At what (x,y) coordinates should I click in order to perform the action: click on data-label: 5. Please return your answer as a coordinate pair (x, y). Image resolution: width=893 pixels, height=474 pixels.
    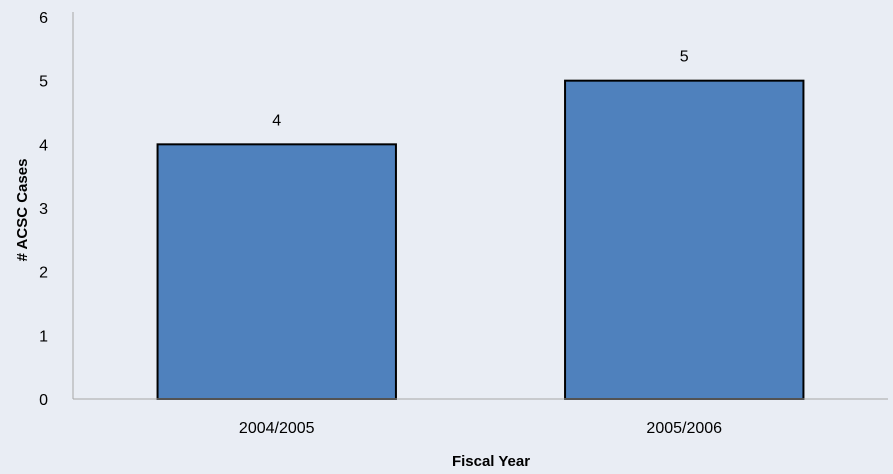
    Looking at the image, I should click on (684, 57).